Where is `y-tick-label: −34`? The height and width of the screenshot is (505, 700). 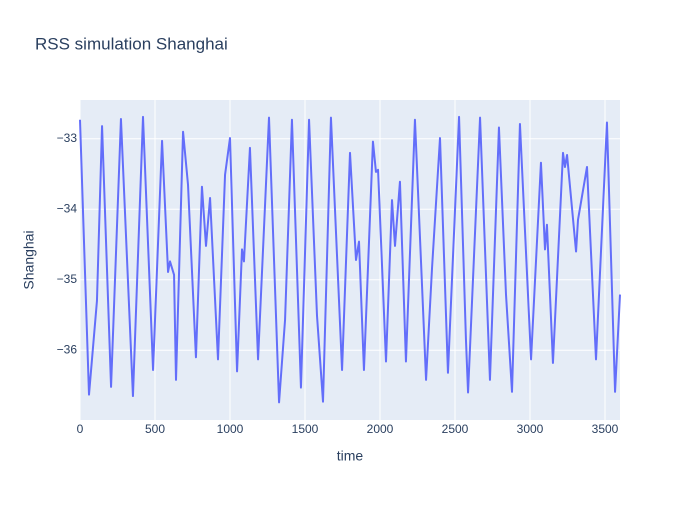 y-tick-label: −34 is located at coordinates (67, 208).